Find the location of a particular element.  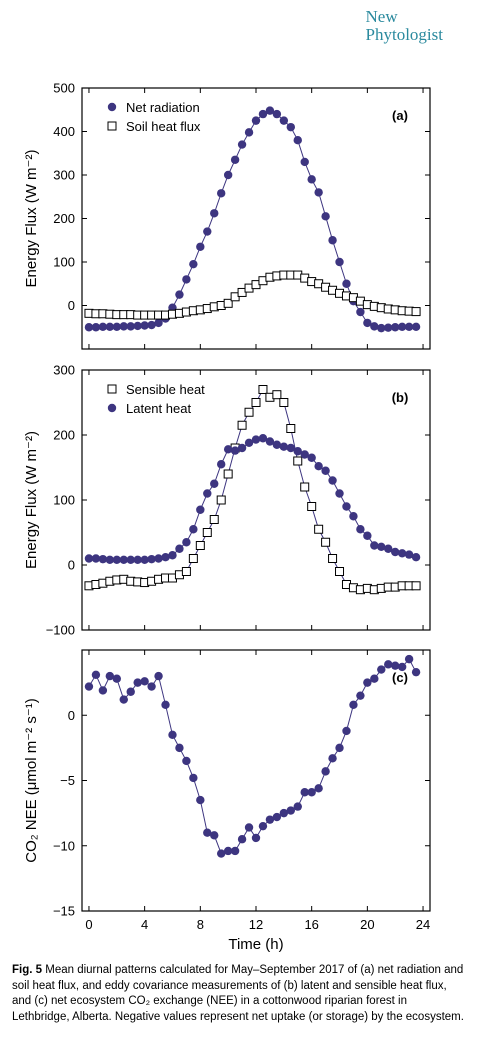

panel-label: (a) is located at coordinates (400, 115).